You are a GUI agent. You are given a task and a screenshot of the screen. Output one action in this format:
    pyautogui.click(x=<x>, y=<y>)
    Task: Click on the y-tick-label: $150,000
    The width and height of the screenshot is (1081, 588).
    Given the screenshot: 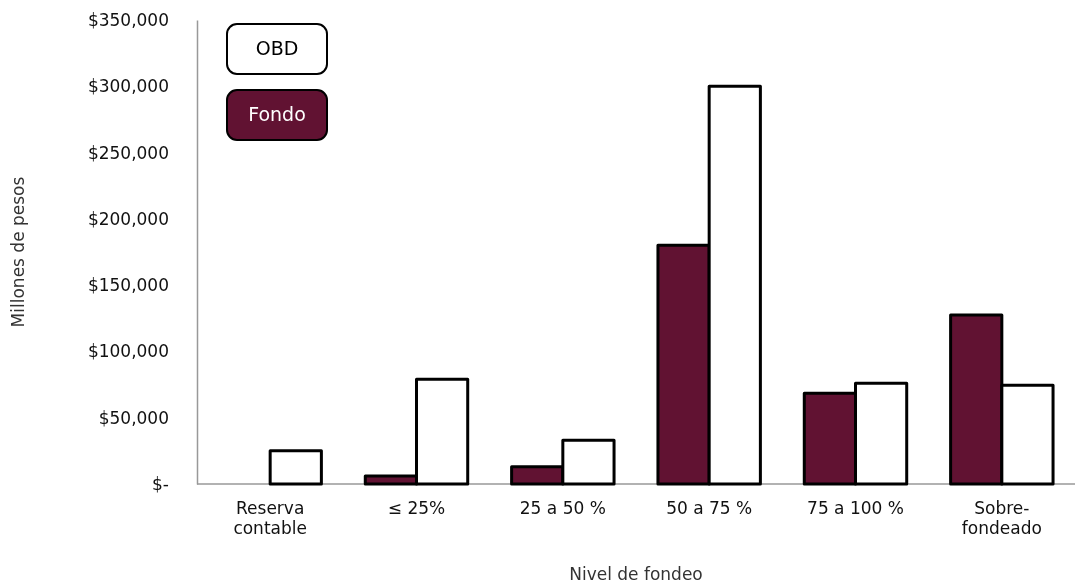 What is the action you would take?
    pyautogui.click(x=128, y=285)
    